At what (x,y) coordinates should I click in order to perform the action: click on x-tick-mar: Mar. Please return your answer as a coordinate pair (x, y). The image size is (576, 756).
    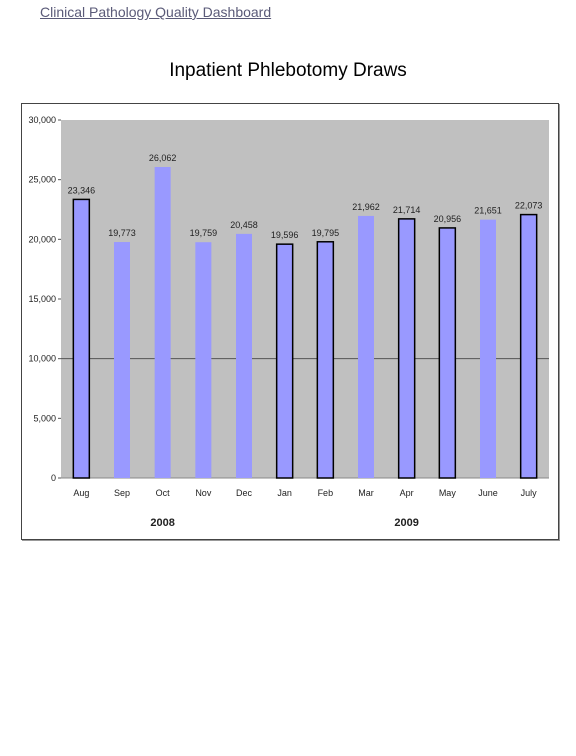
    Looking at the image, I should click on (366, 493).